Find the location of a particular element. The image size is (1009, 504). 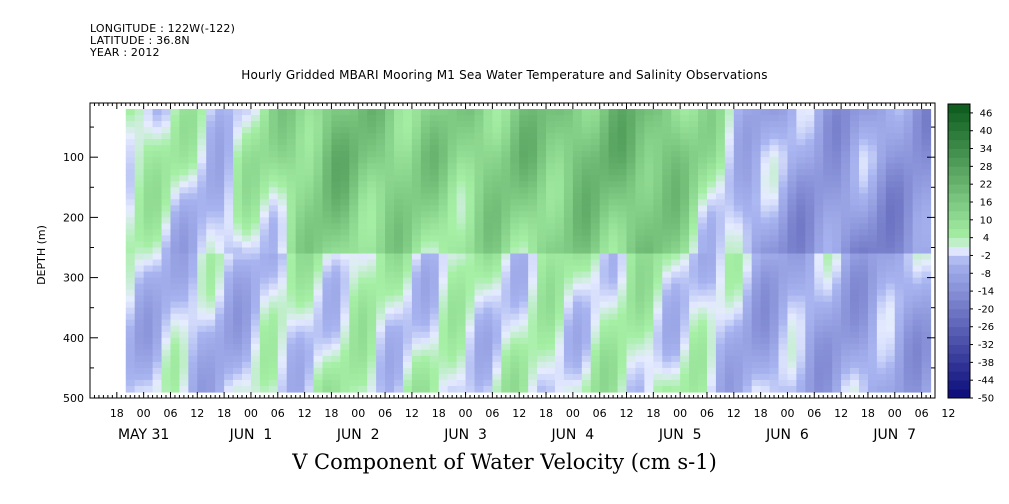

colorbar-label: -44 is located at coordinates (986, 381).